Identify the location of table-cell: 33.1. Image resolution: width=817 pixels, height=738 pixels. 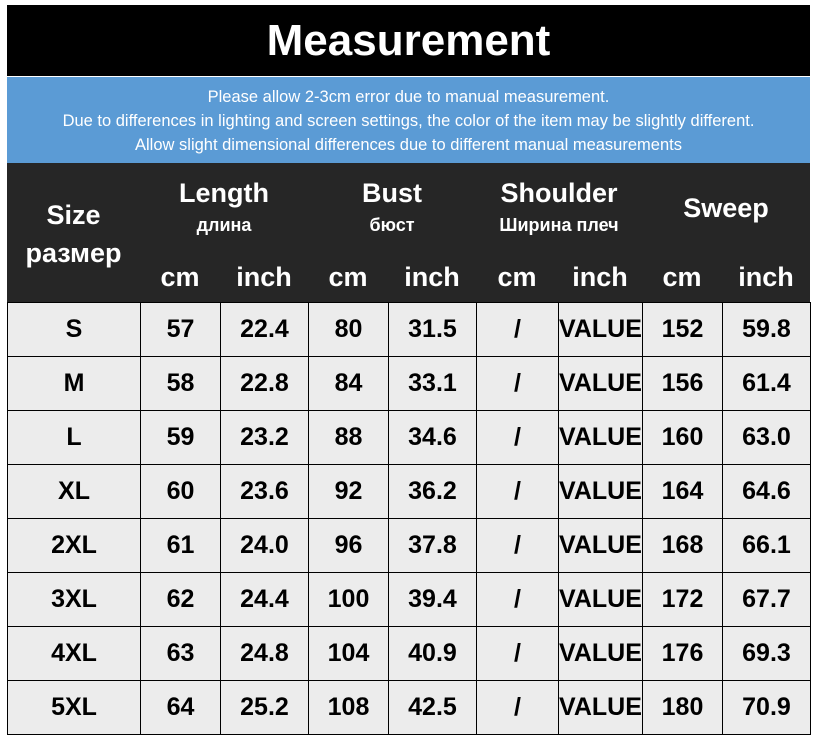
(432, 383).